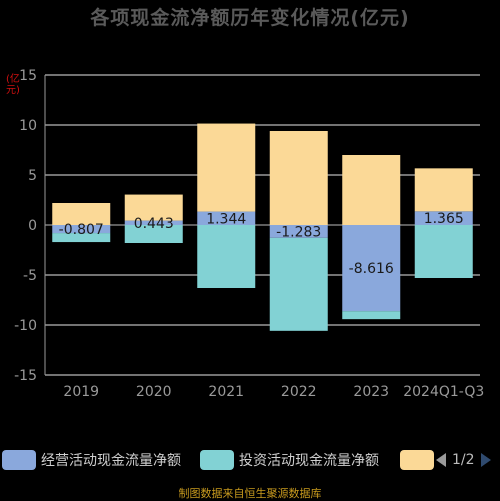 This screenshot has height=501, width=500. What do you see at coordinates (28, 76) in the screenshot?
I see `y-tick-label: 15` at bounding box center [28, 76].